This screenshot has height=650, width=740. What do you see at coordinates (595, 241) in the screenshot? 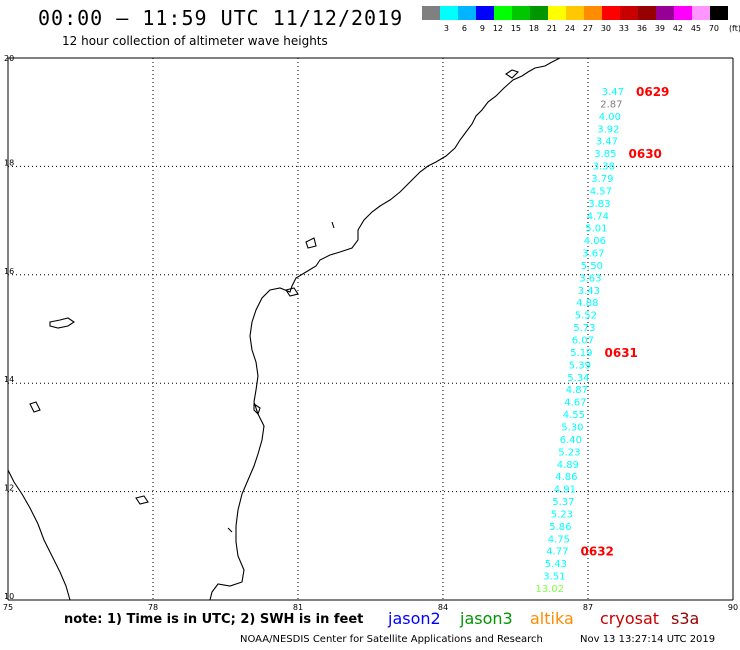
I see `wave-height-value: 4.06` at bounding box center [595, 241].